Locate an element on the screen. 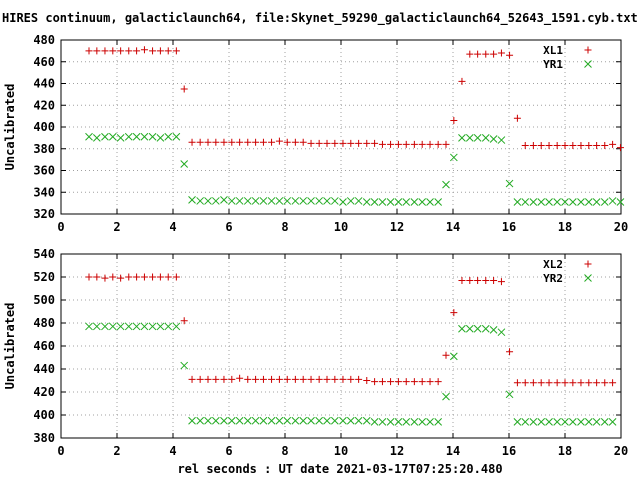 Image resolution: width=640 pixels, height=480 pixels. x-tick-label: 18 is located at coordinates (565, 451).